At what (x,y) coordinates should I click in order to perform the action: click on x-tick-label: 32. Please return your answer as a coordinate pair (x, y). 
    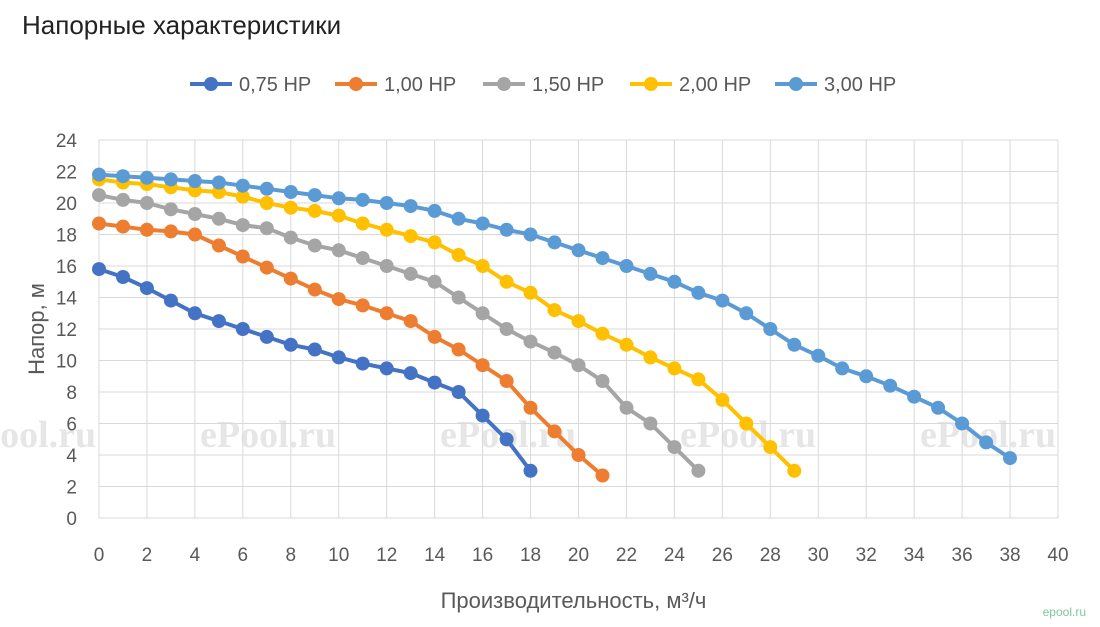
    Looking at the image, I should click on (866, 555).